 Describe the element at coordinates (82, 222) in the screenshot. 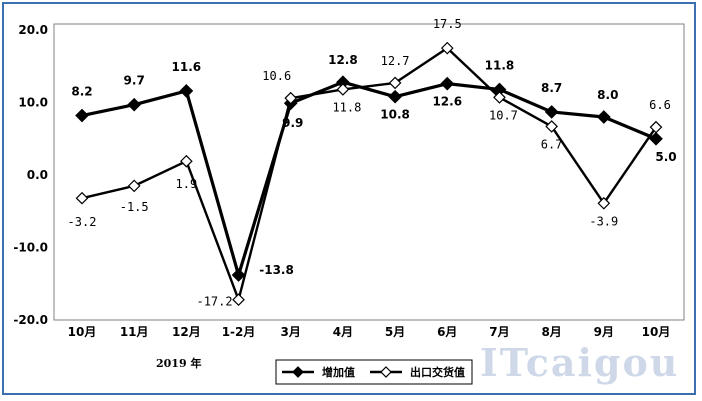

I see `data-label: -3.2` at that location.